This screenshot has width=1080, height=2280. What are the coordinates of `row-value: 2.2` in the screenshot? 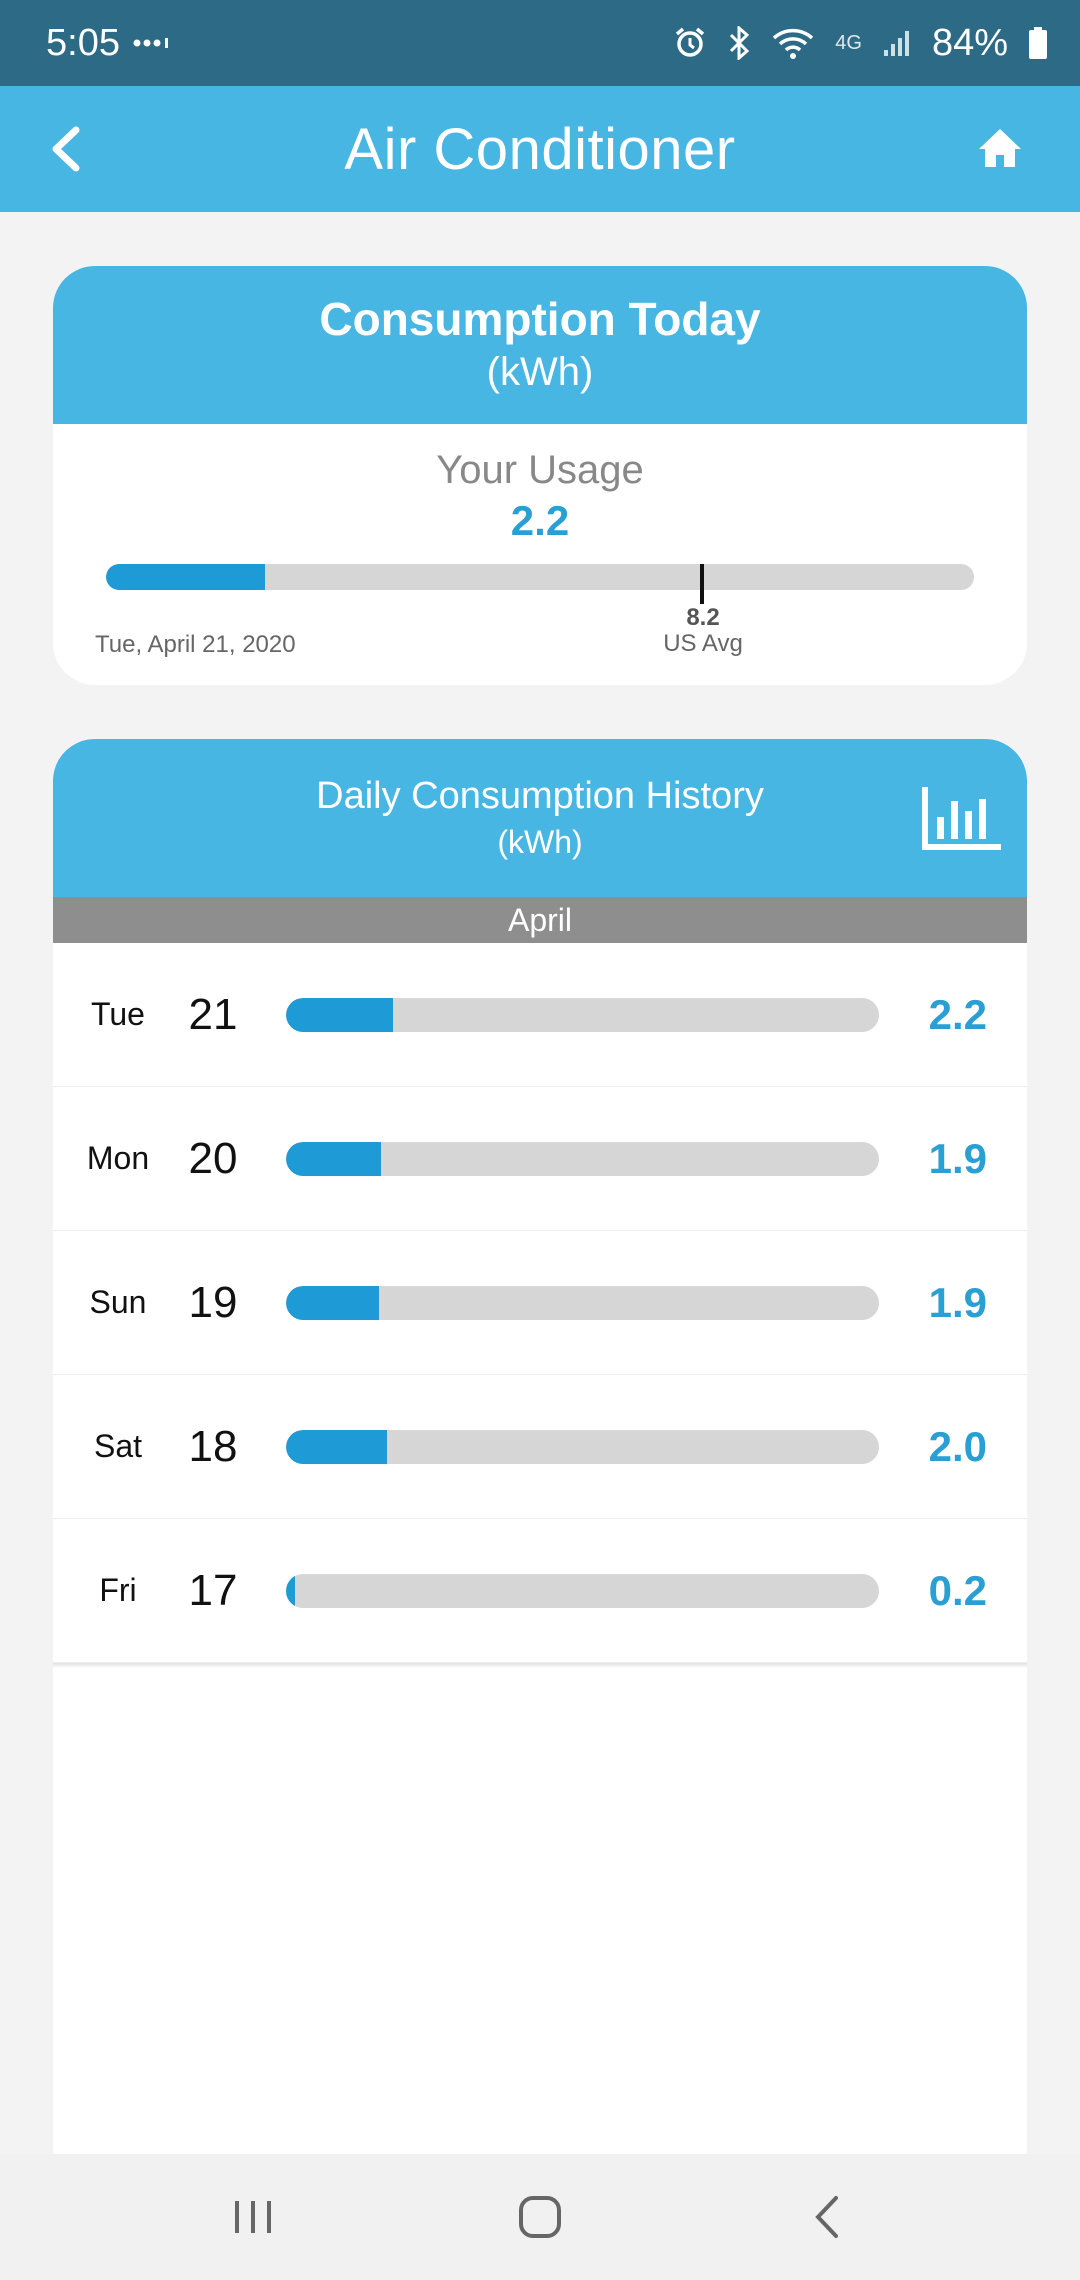 It's located at (957, 1014).